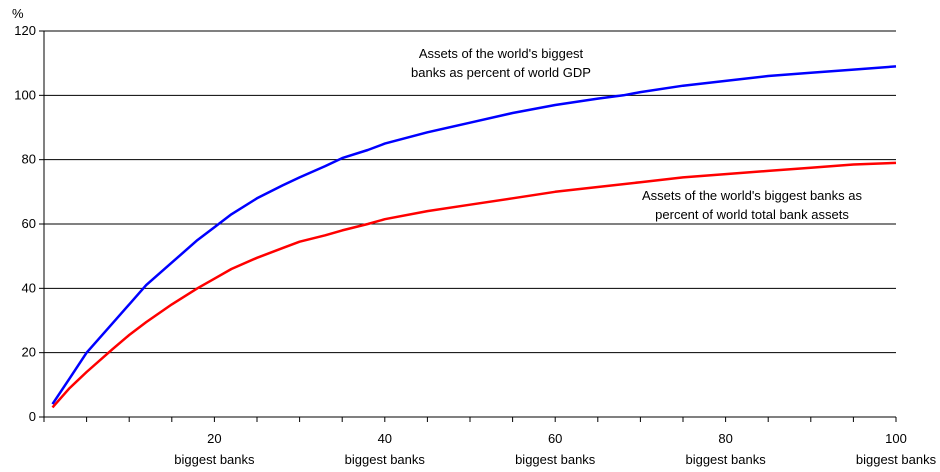 The width and height of the screenshot is (940, 472). I want to click on series-annotation-line: Assets of the world's biggest banks as, so click(752, 195).